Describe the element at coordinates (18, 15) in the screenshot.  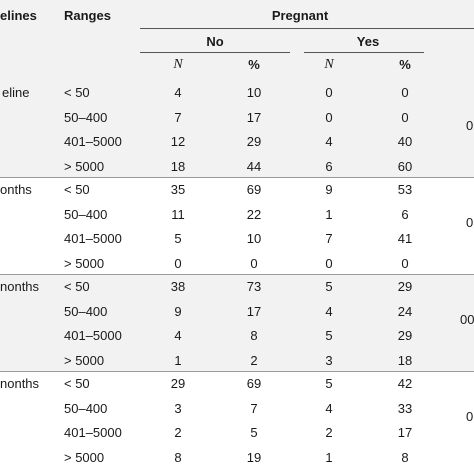
I see `baselines-header: elines` at that location.